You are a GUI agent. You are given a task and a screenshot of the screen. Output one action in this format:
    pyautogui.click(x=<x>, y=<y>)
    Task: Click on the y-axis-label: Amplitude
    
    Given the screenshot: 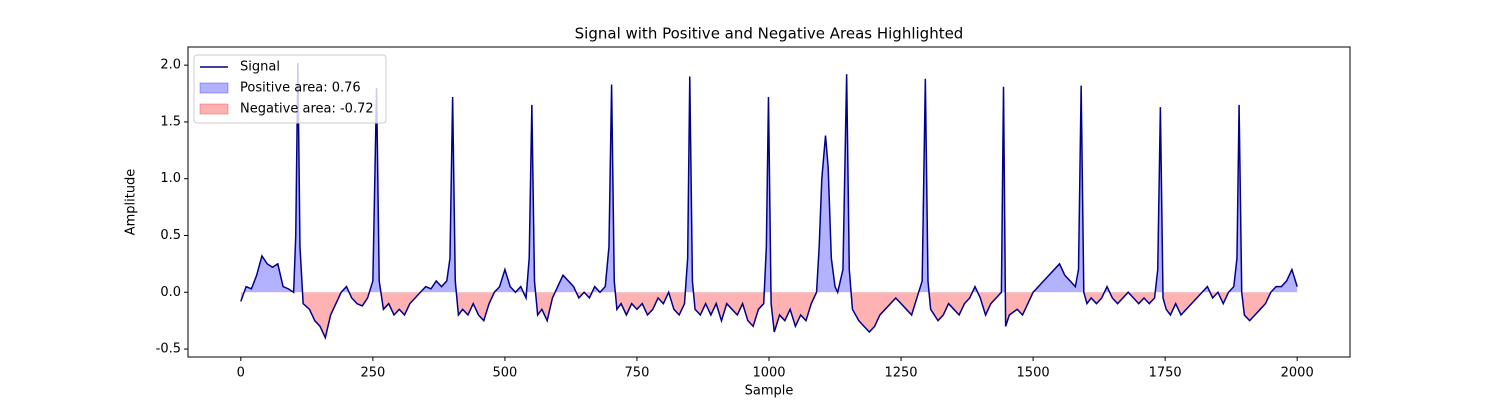 What is the action you would take?
    pyautogui.click(x=131, y=202)
    